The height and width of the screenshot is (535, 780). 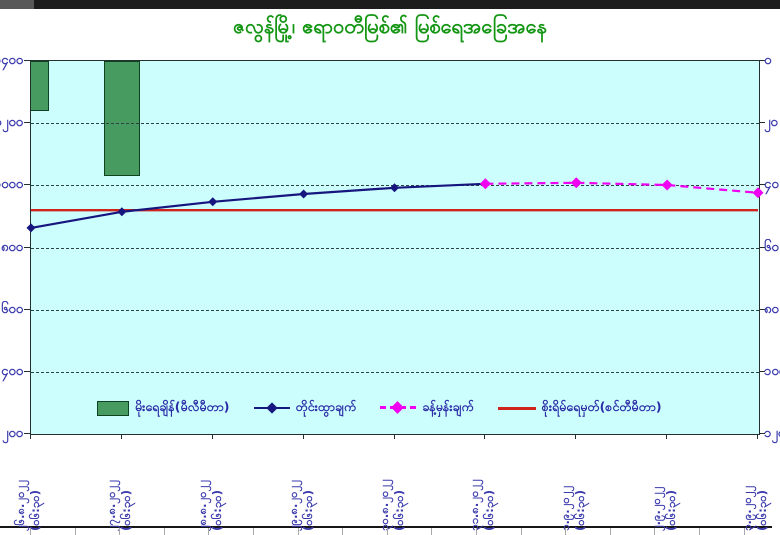 What do you see at coordinates (448, 406) in the screenshot?
I see `legend-label-forecast: ခန့်မှန်းချက်` at bounding box center [448, 406].